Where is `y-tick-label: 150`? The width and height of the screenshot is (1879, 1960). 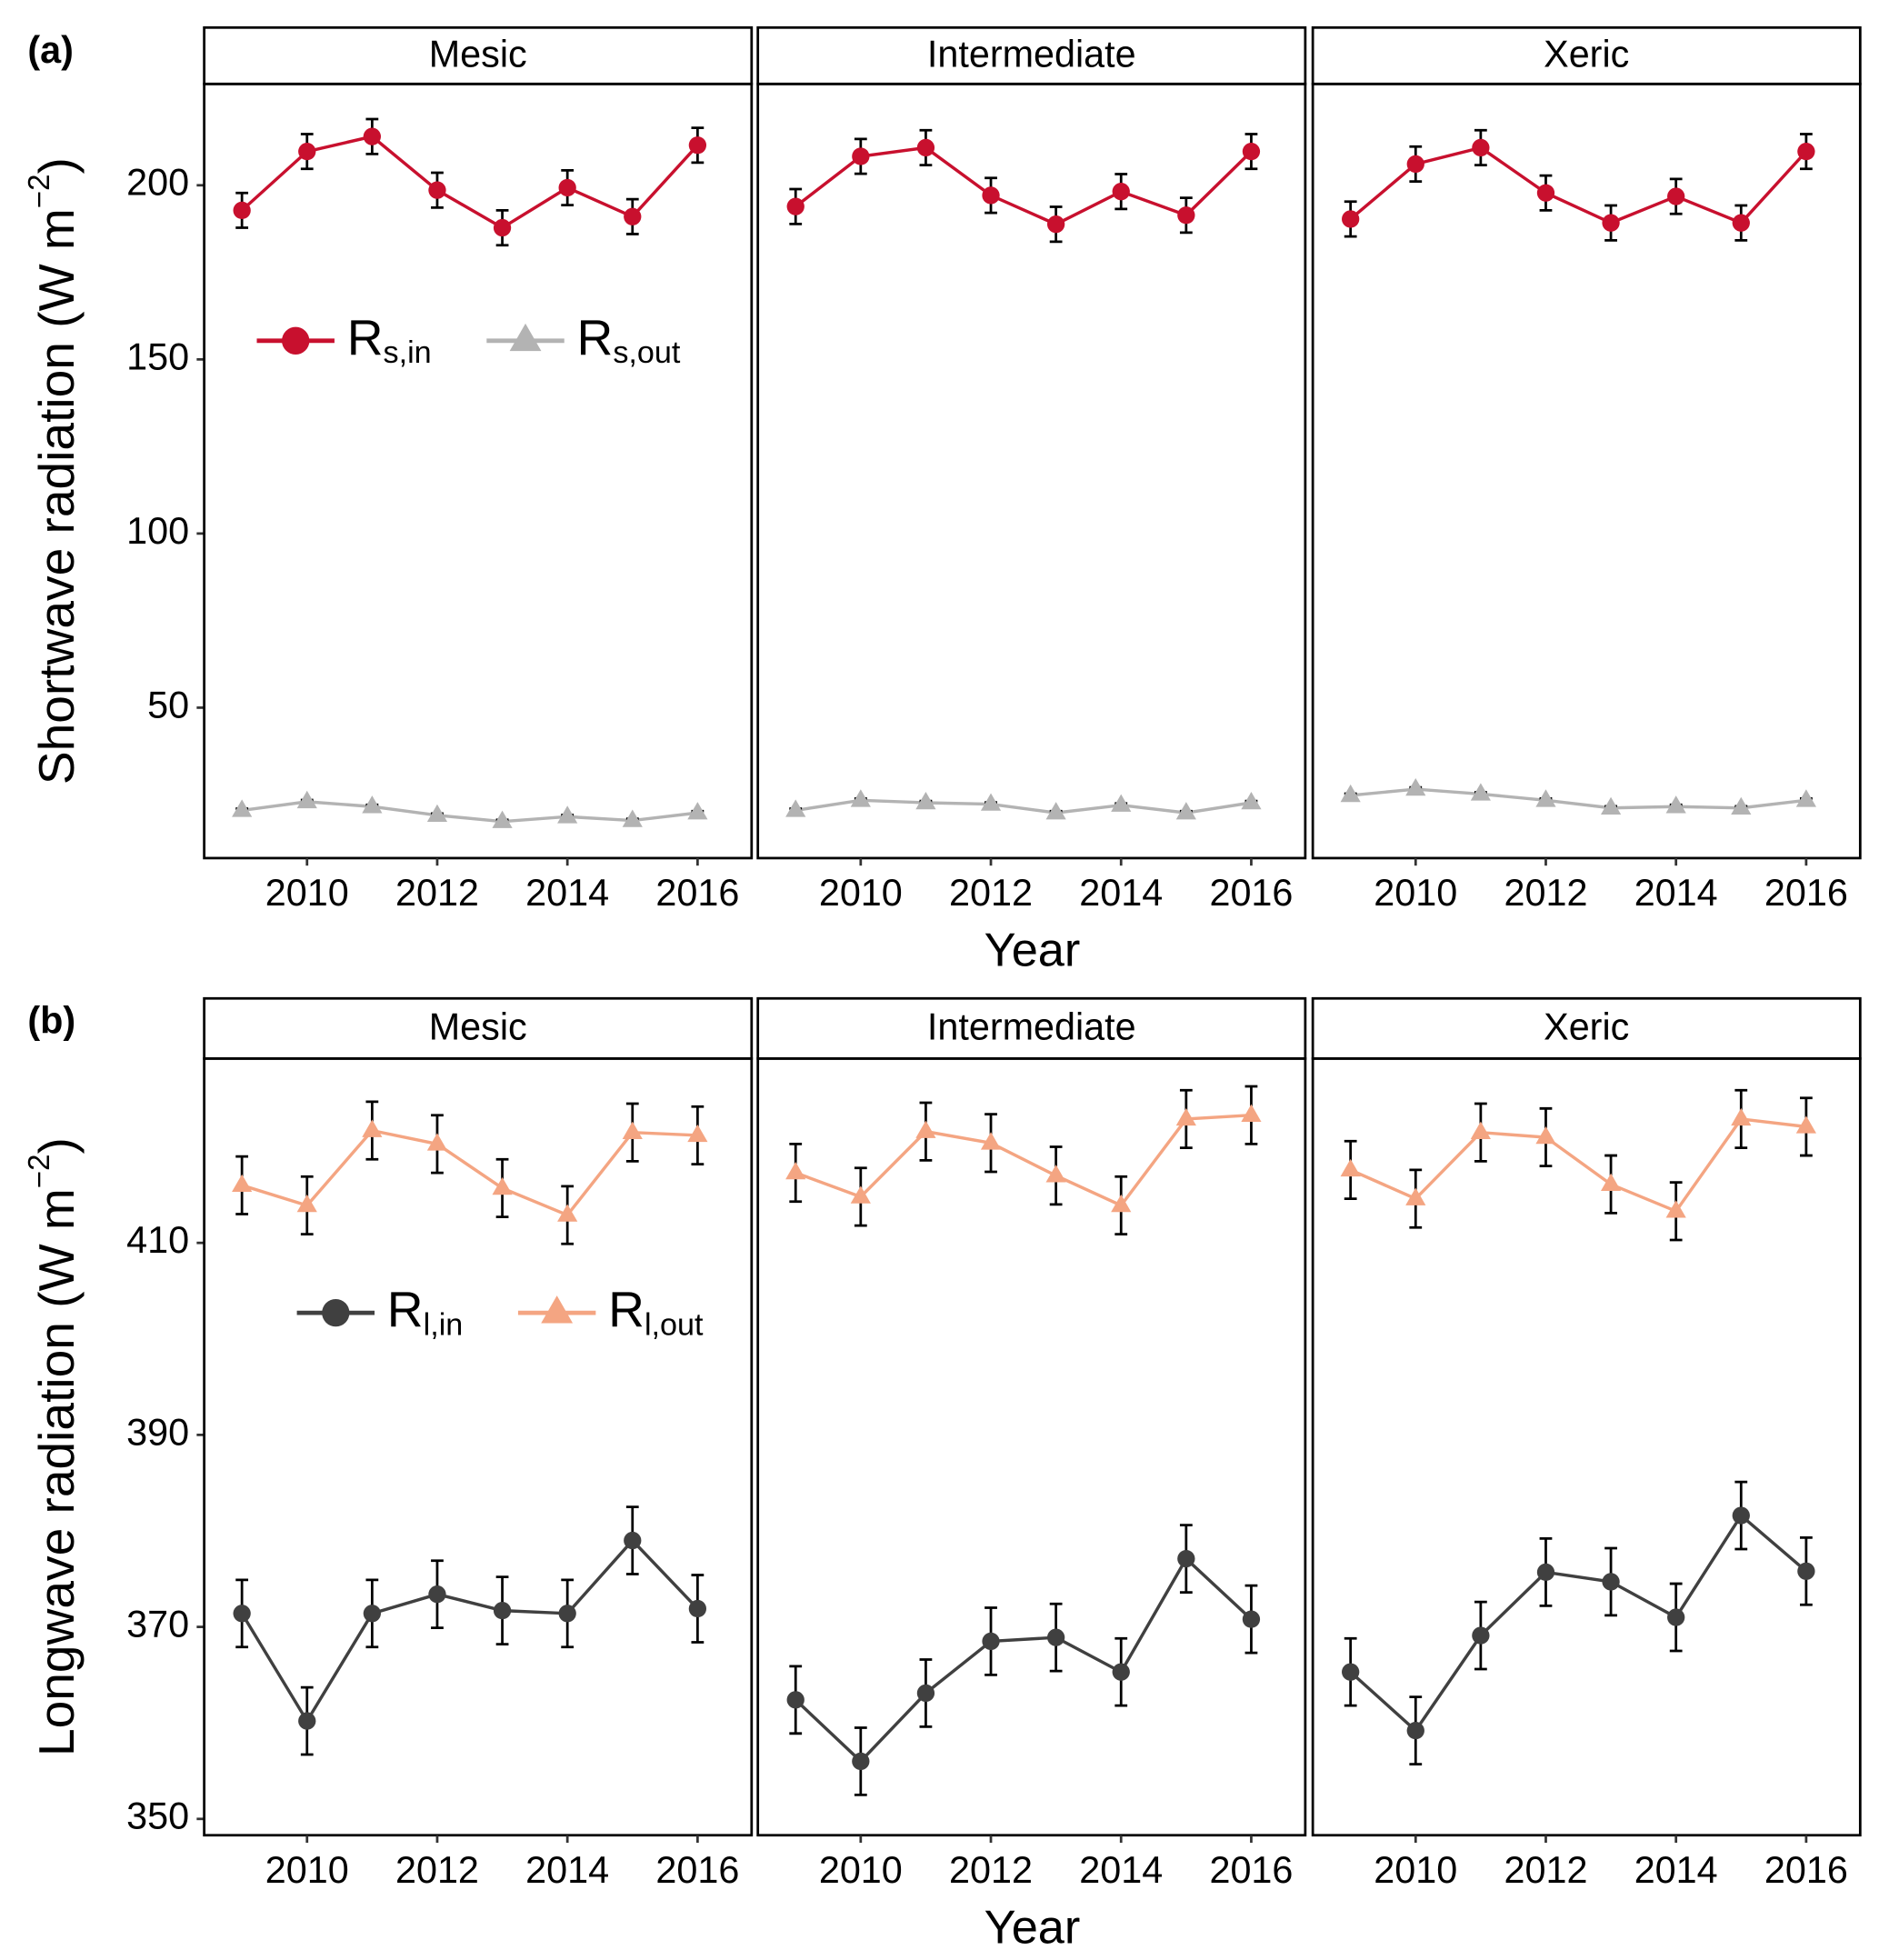 y-tick-label: 150 is located at coordinates (157, 356).